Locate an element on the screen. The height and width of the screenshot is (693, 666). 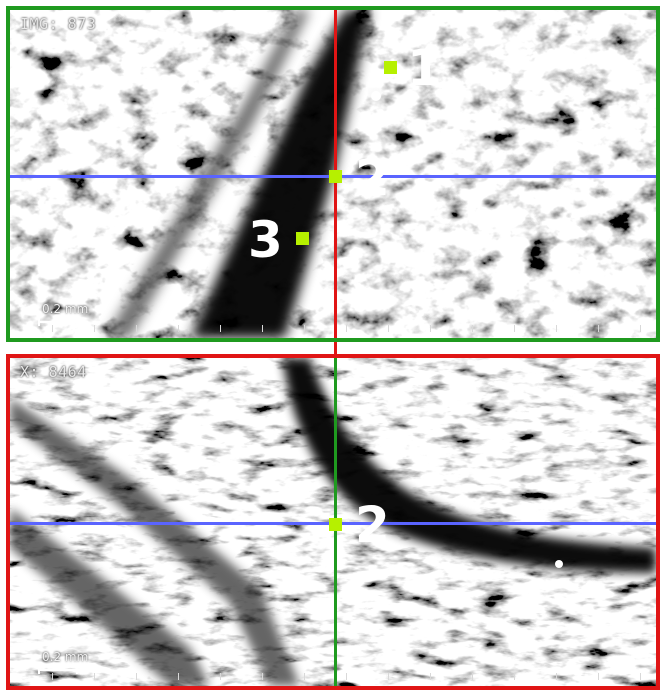
position-label: X: 8464 is located at coordinates (53, 372).